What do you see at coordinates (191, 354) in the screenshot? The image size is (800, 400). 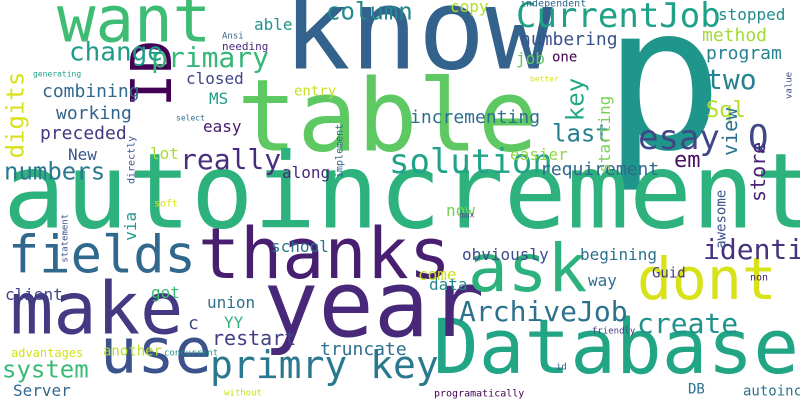 I see `cloud-word: concurrent` at bounding box center [191, 354].